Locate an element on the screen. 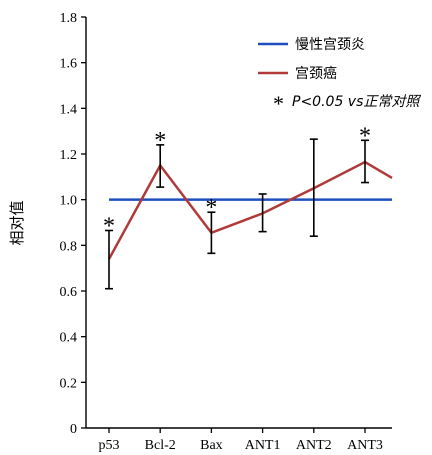 The image size is (432, 455). legend-label-chronic-cervicitis: 慢性宫颈炎 is located at coordinates (330, 44).